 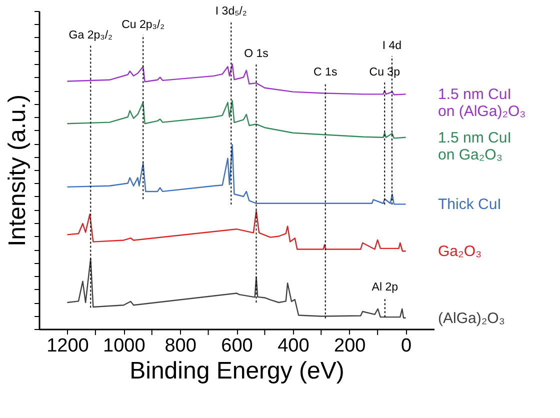 I want to click on x-tick-label: 200, so click(x=350, y=346).